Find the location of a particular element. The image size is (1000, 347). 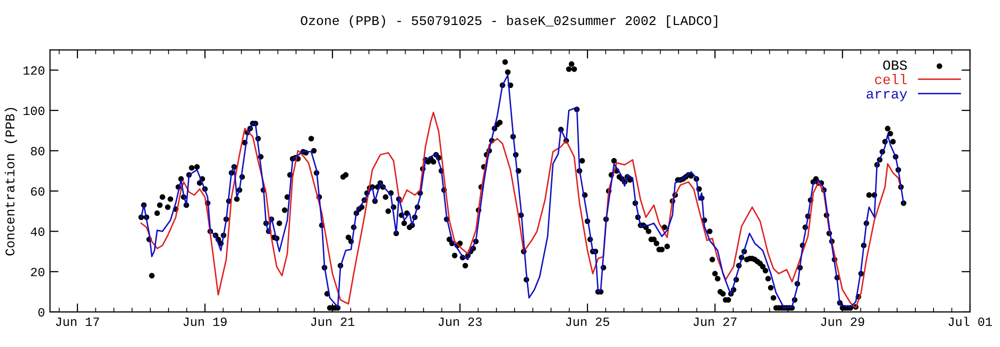

legend-label: array is located at coordinates (887, 96).